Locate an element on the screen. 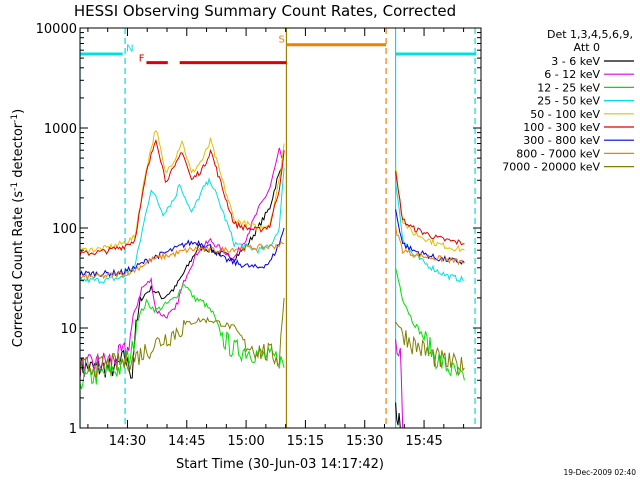 The height and width of the screenshot is (480, 640). legend-entry-label: 100 - 300 keV is located at coordinates (561, 127).